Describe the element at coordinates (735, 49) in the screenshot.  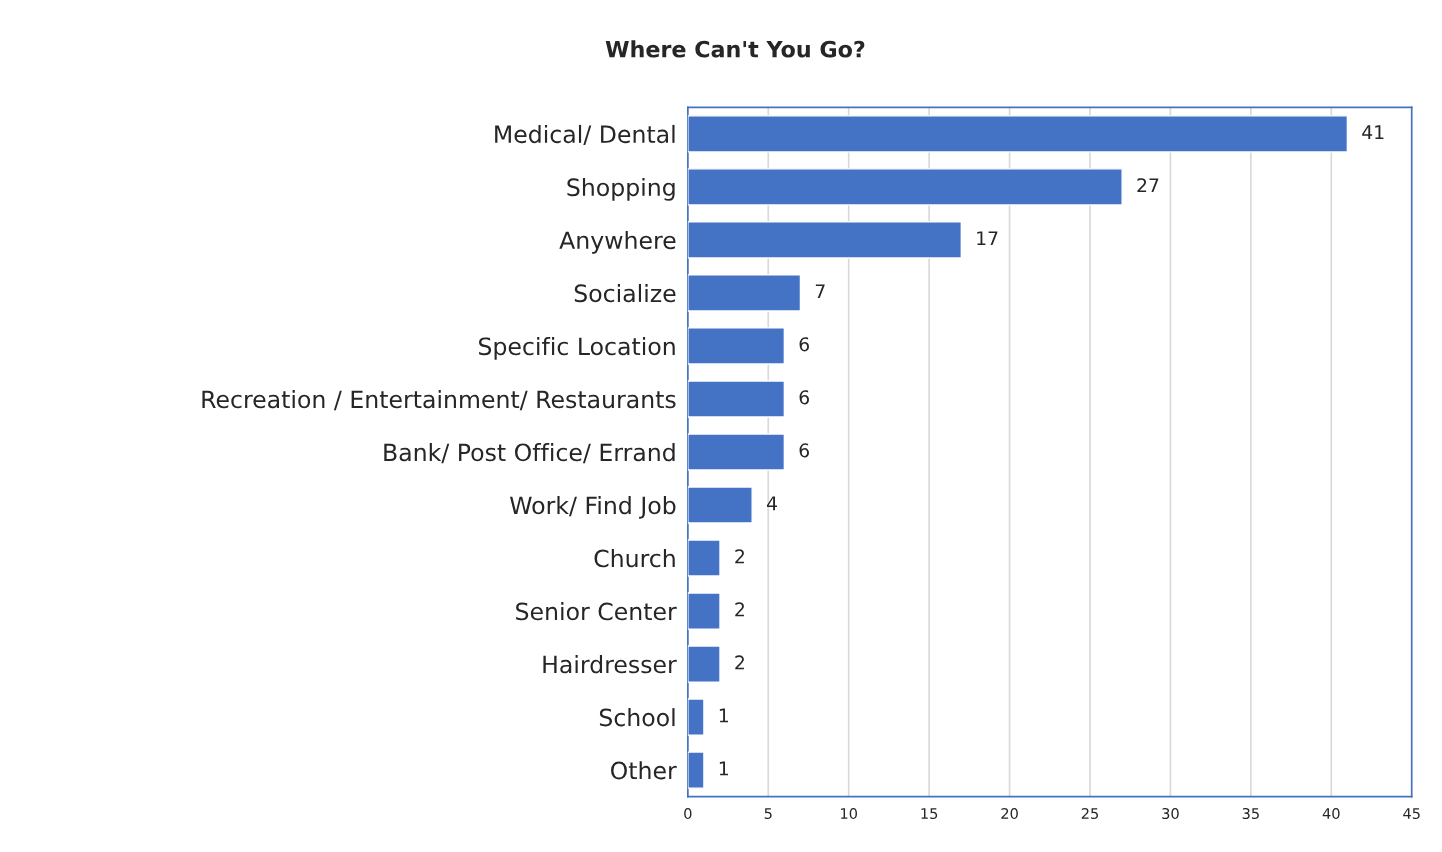
I see `chart-title: Where Can't You Go?` at that location.